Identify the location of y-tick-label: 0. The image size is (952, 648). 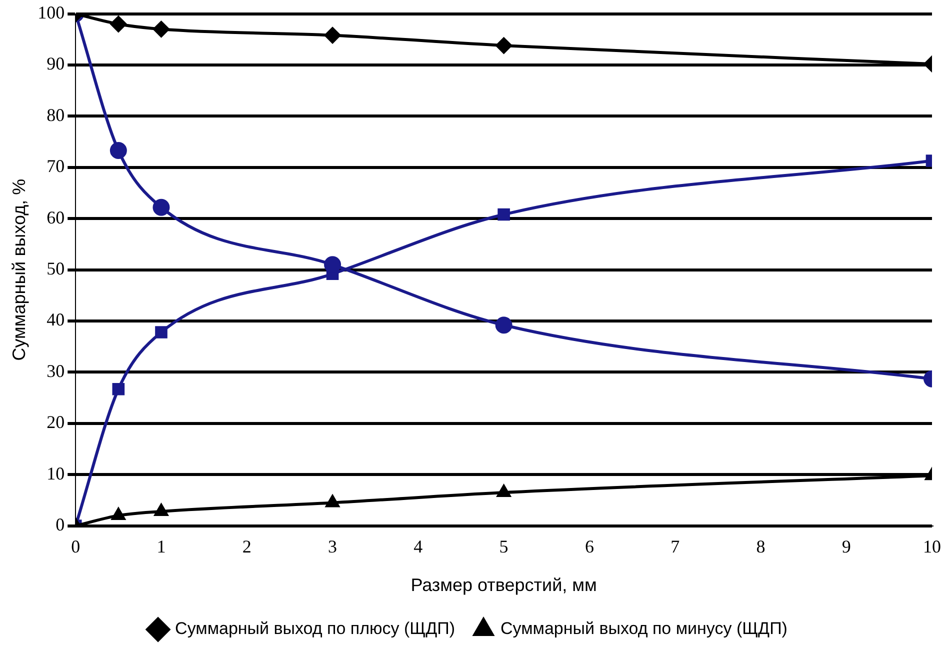
(60, 524).